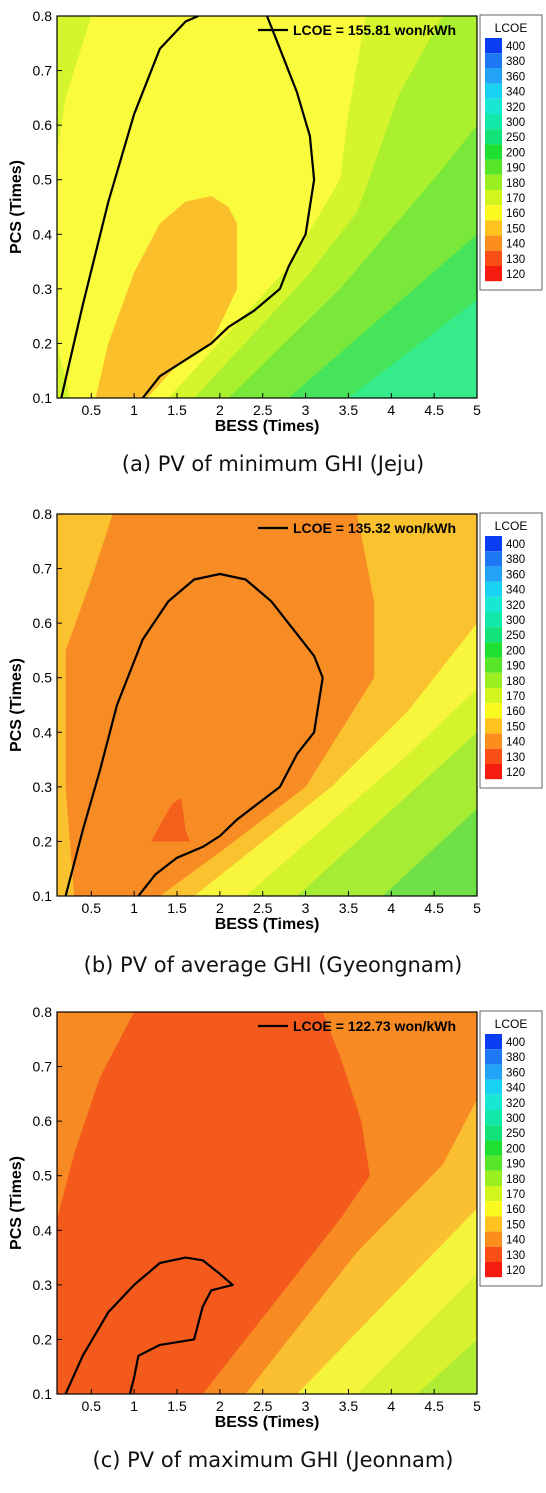 Image resolution: width=546 pixels, height=1493 pixels. I want to click on legend-label: 130, so click(515, 758).